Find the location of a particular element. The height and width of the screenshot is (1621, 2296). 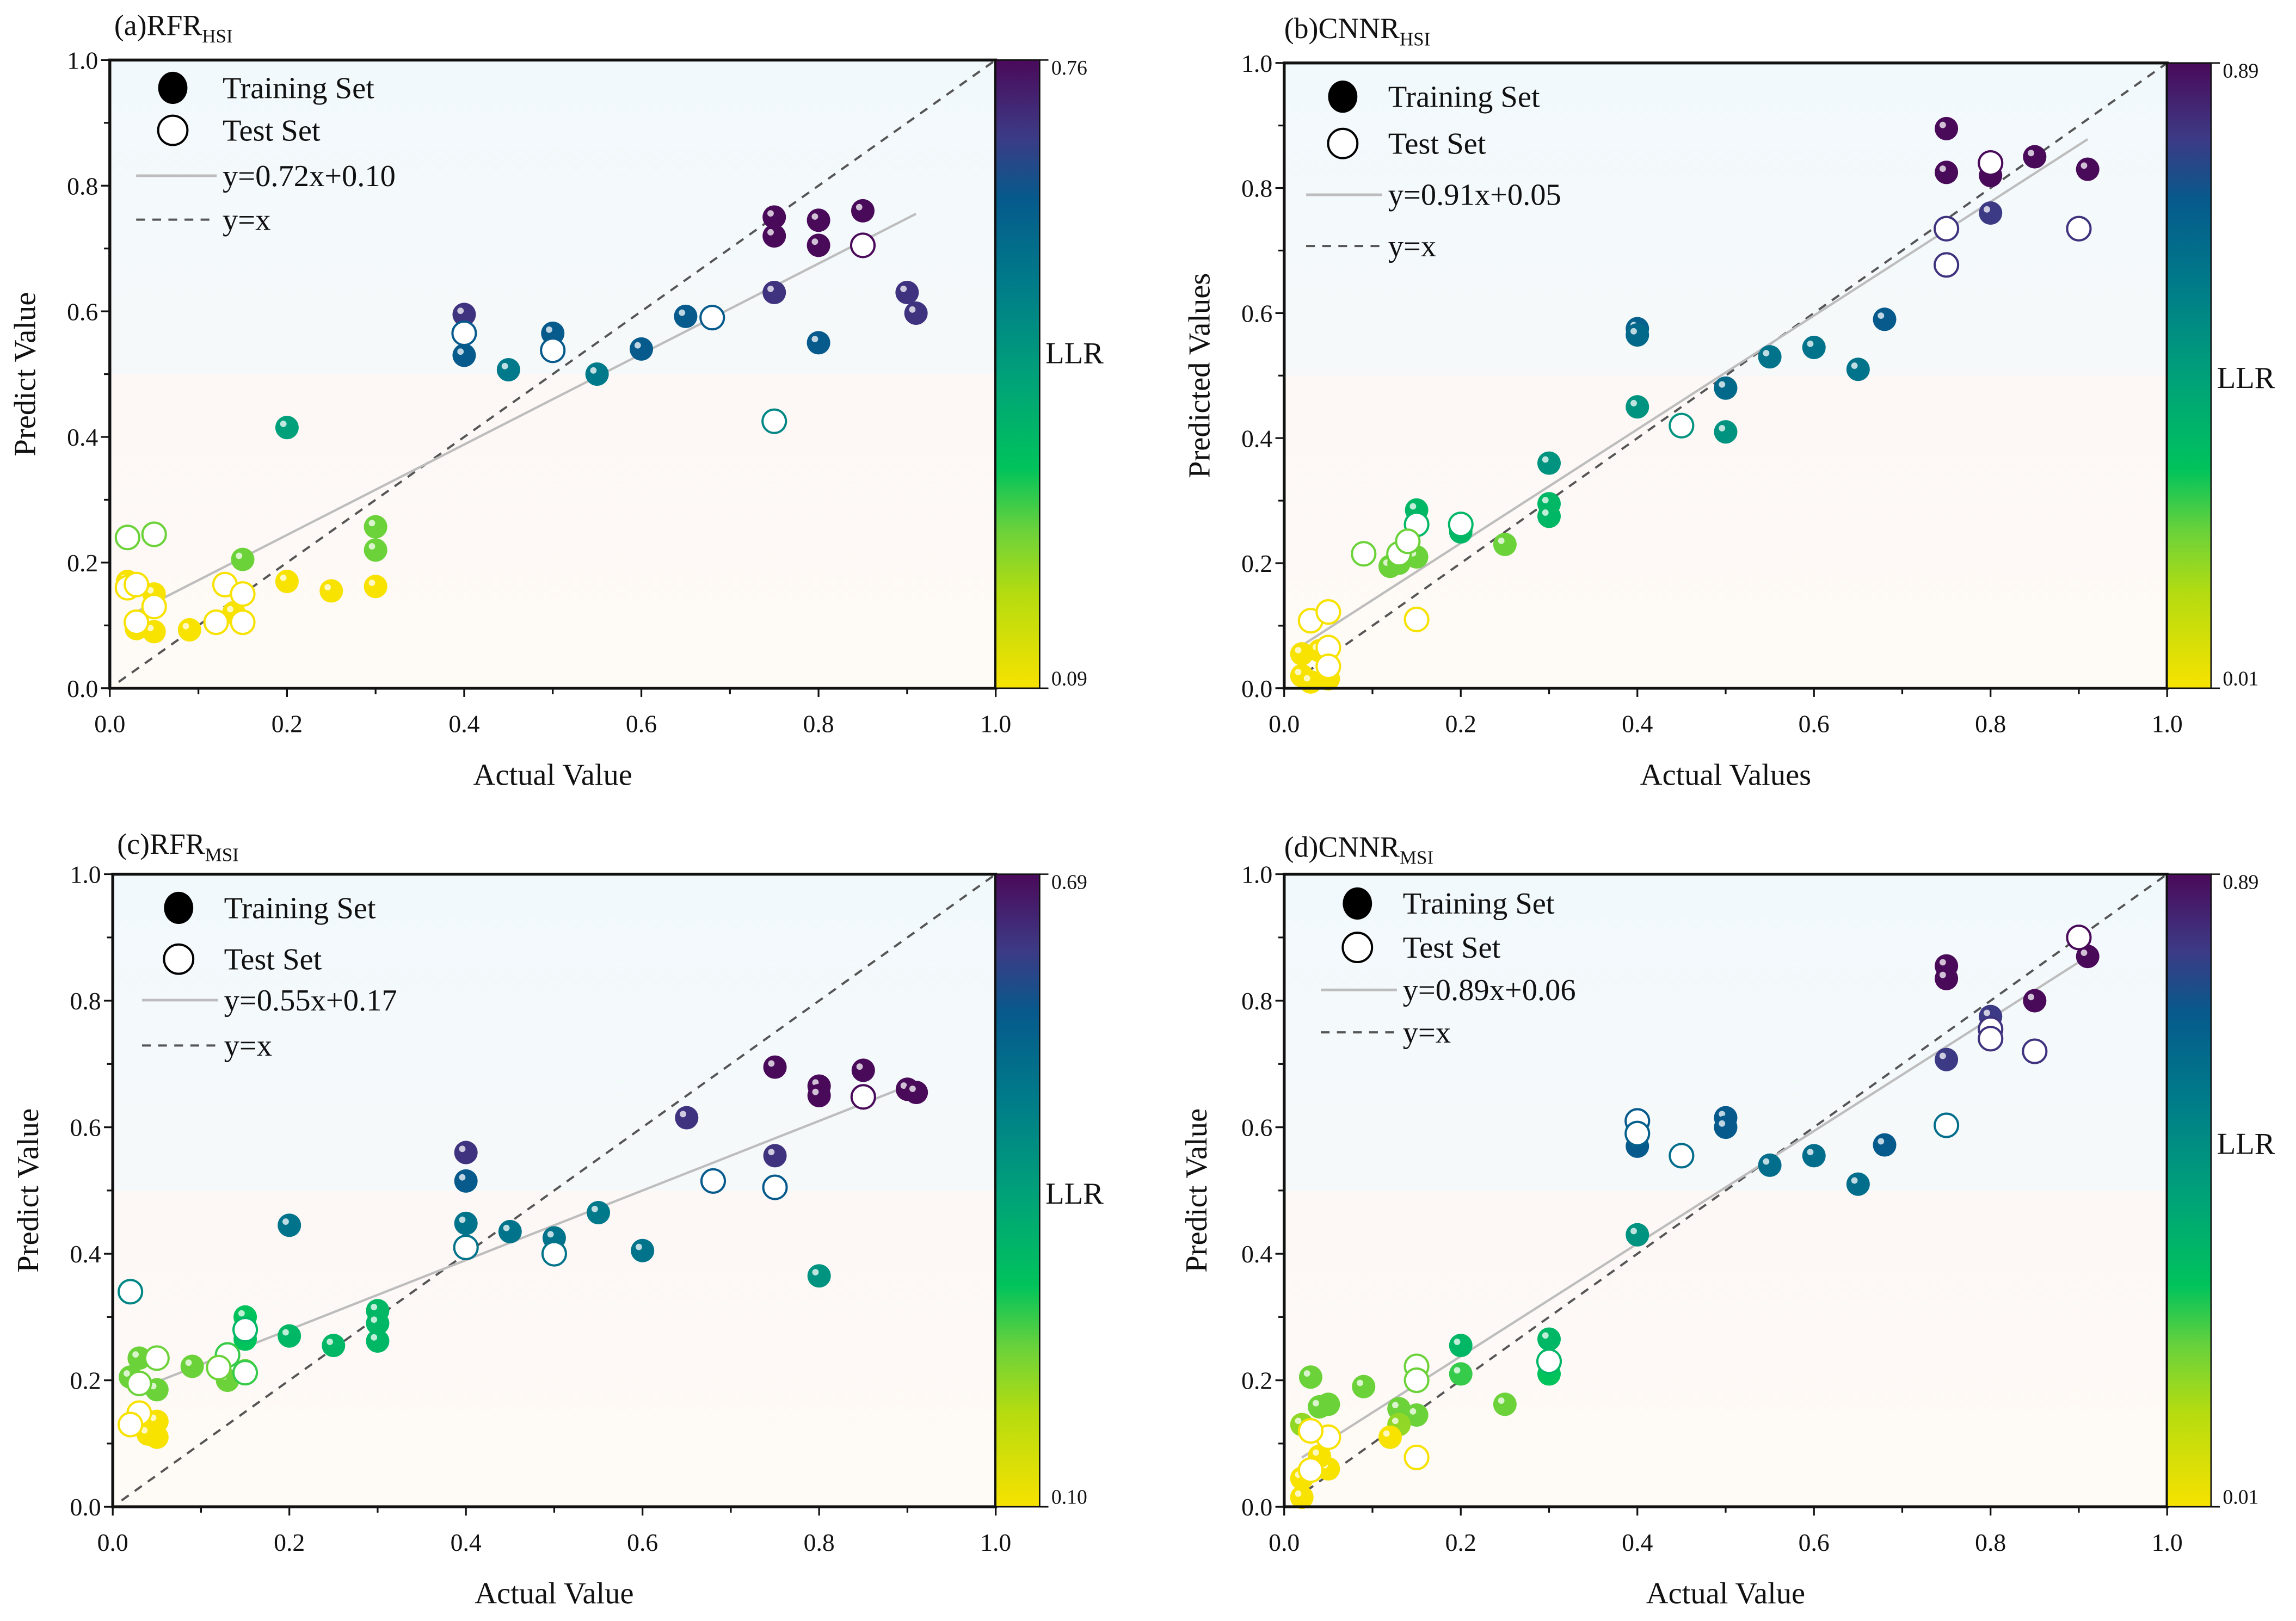

test-points is located at coordinates (495, 434).